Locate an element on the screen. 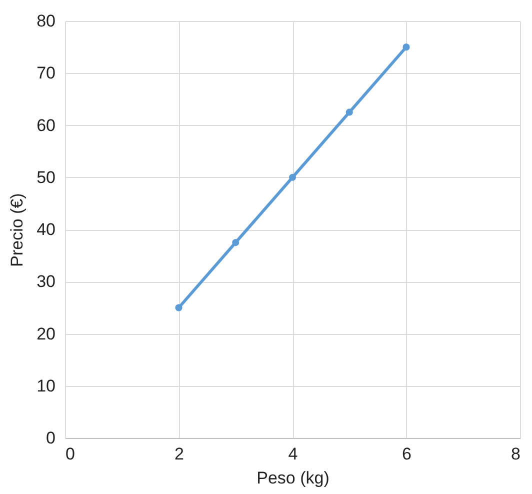  y-tick-label: 0 is located at coordinates (51, 438).